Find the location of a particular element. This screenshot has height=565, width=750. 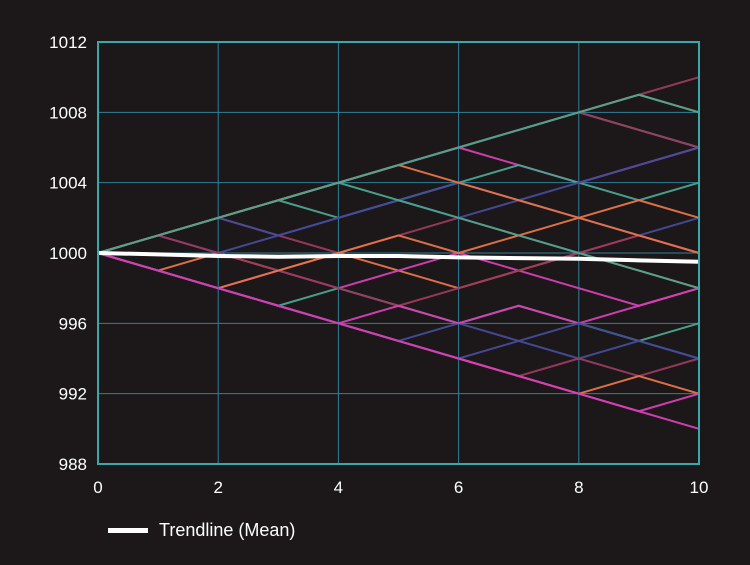

path-line is located at coordinates (398, 288).